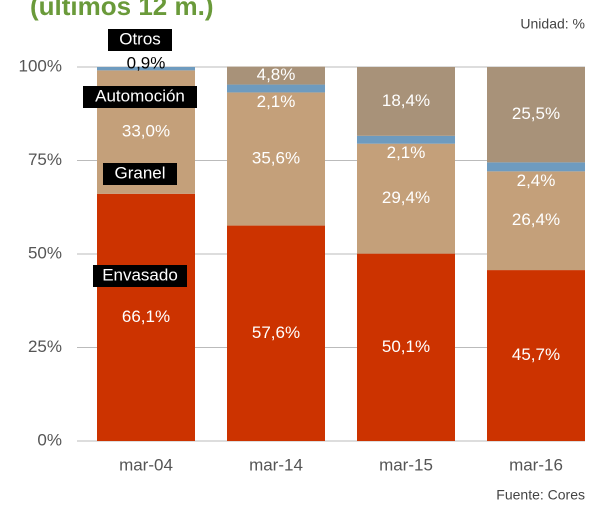 The width and height of the screenshot is (597, 507). I want to click on legend-label: Envasado, so click(140, 274).